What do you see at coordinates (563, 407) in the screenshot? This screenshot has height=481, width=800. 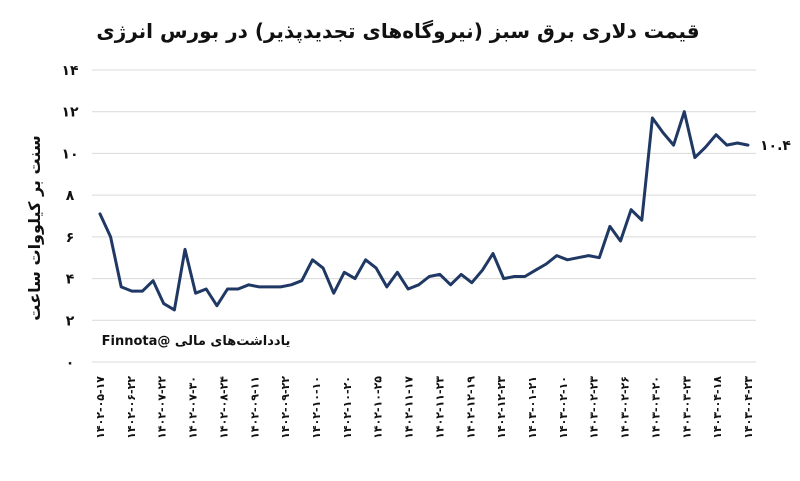 I see `x-tick-label: ۱۴۰۳-۰۲-۱۰` at bounding box center [563, 407].